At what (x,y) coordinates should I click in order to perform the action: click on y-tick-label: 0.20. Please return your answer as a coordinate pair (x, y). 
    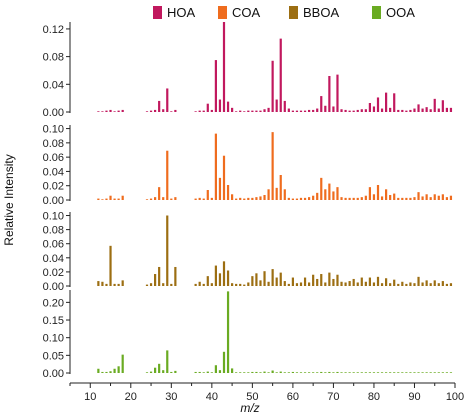
    Looking at the image, I should click on (53, 303).